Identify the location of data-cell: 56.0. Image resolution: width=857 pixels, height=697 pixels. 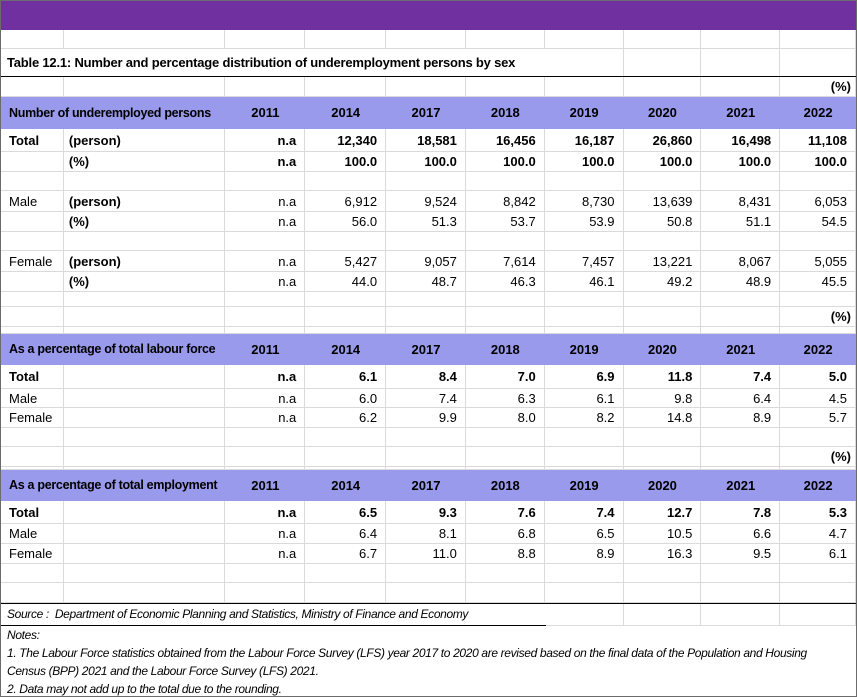
(346, 222).